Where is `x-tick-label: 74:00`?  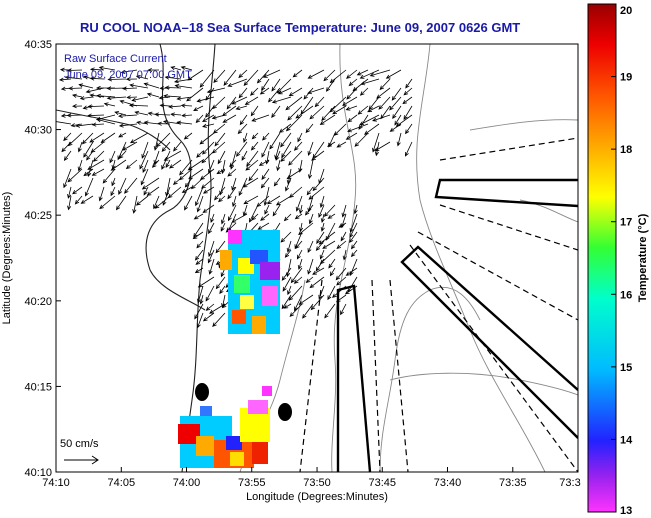 x-tick-label: 74:00 is located at coordinates (187, 483).